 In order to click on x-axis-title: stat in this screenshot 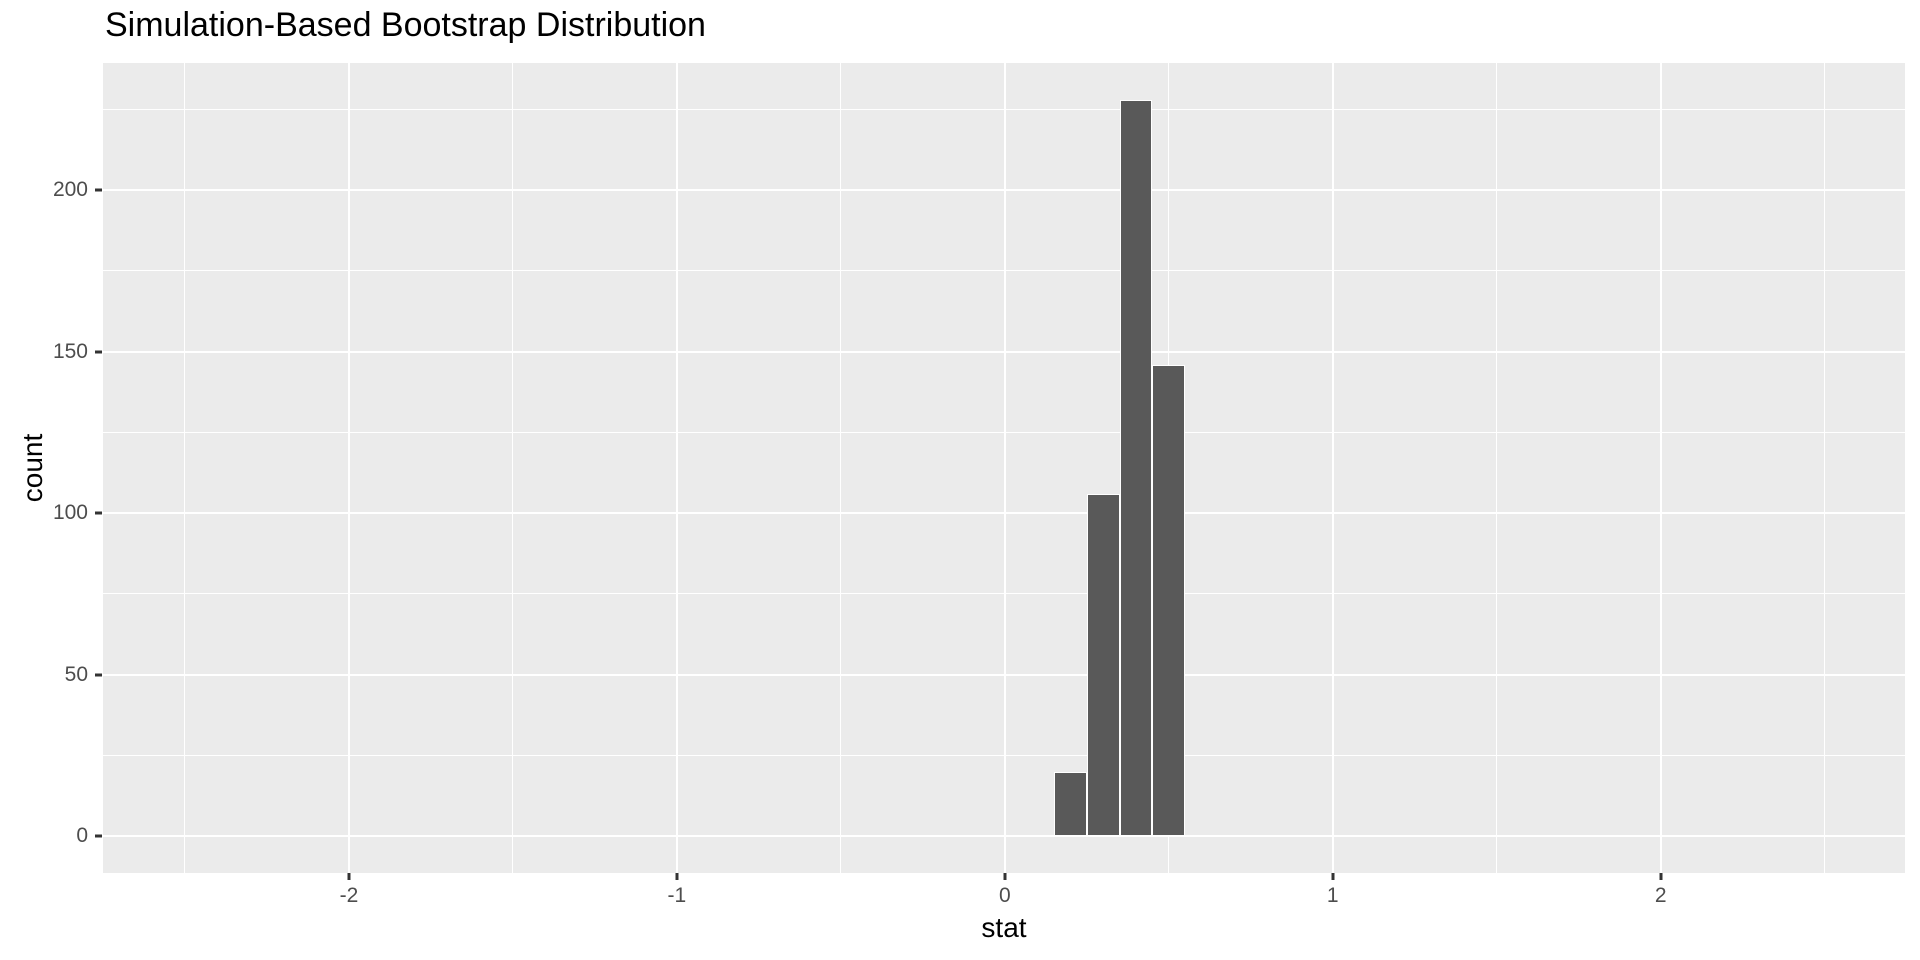, I will do `click(1004, 927)`.